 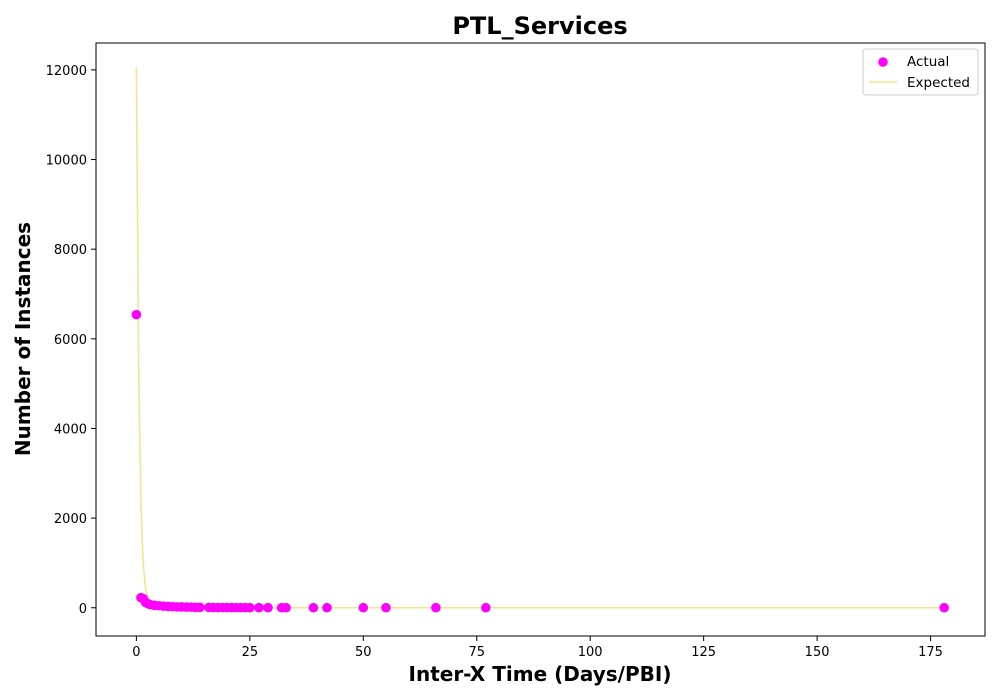 I want to click on y-tick-label: 6000, so click(x=70, y=340).